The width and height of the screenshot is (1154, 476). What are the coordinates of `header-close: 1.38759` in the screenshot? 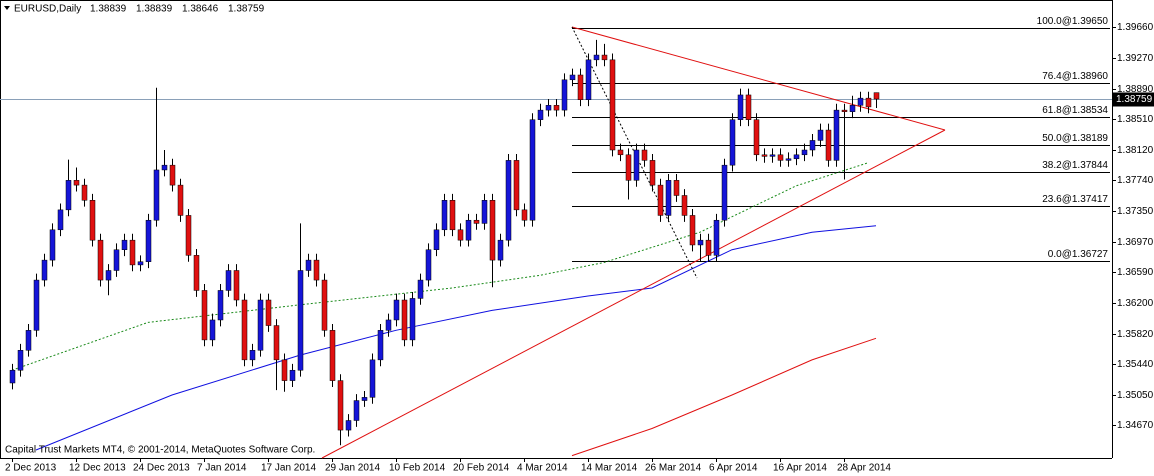 It's located at (246, 9).